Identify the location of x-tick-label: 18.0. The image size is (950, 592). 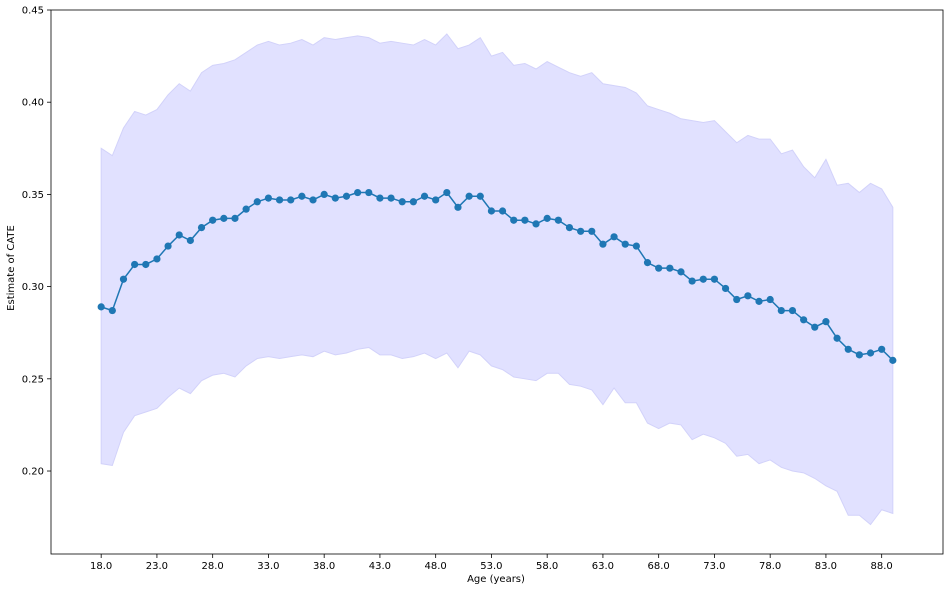
(101, 566).